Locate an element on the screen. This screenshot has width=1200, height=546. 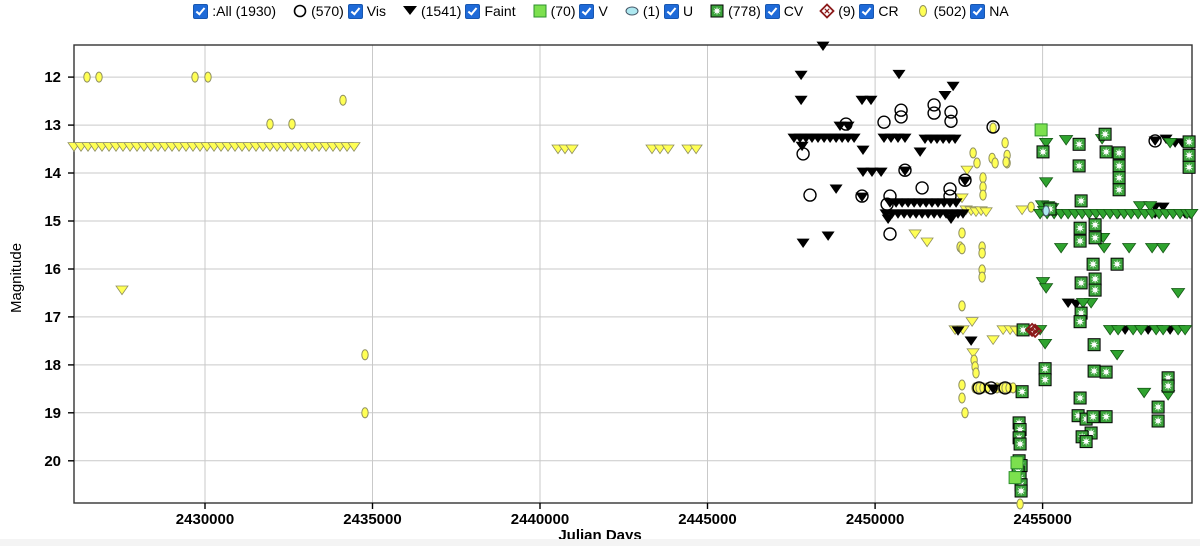
legend-checkbox-vis is located at coordinates (355, 11).